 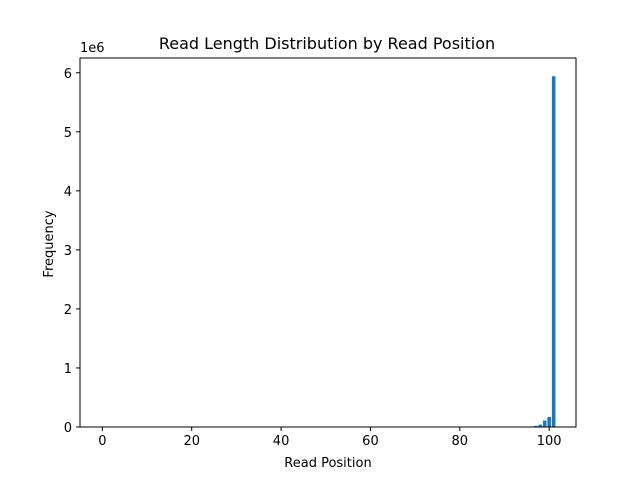 What do you see at coordinates (68, 251) in the screenshot?
I see `y-tick-label: 3` at bounding box center [68, 251].